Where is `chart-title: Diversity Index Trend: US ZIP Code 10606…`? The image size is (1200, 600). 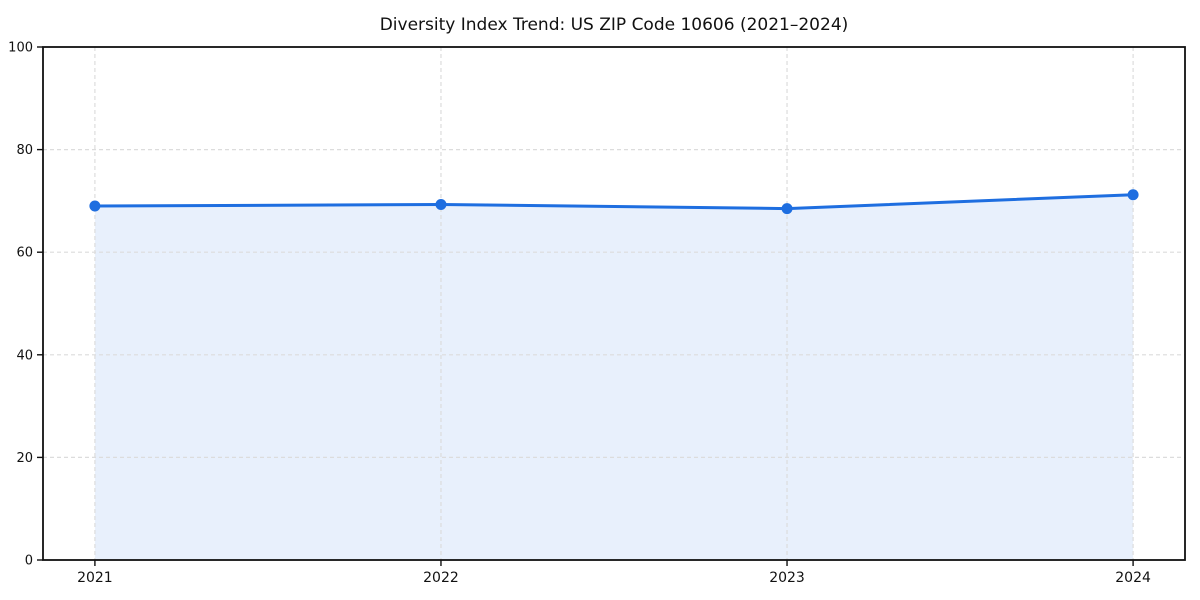 chart-title: Diversity Index Trend: US ZIP Code 10606… is located at coordinates (614, 25).